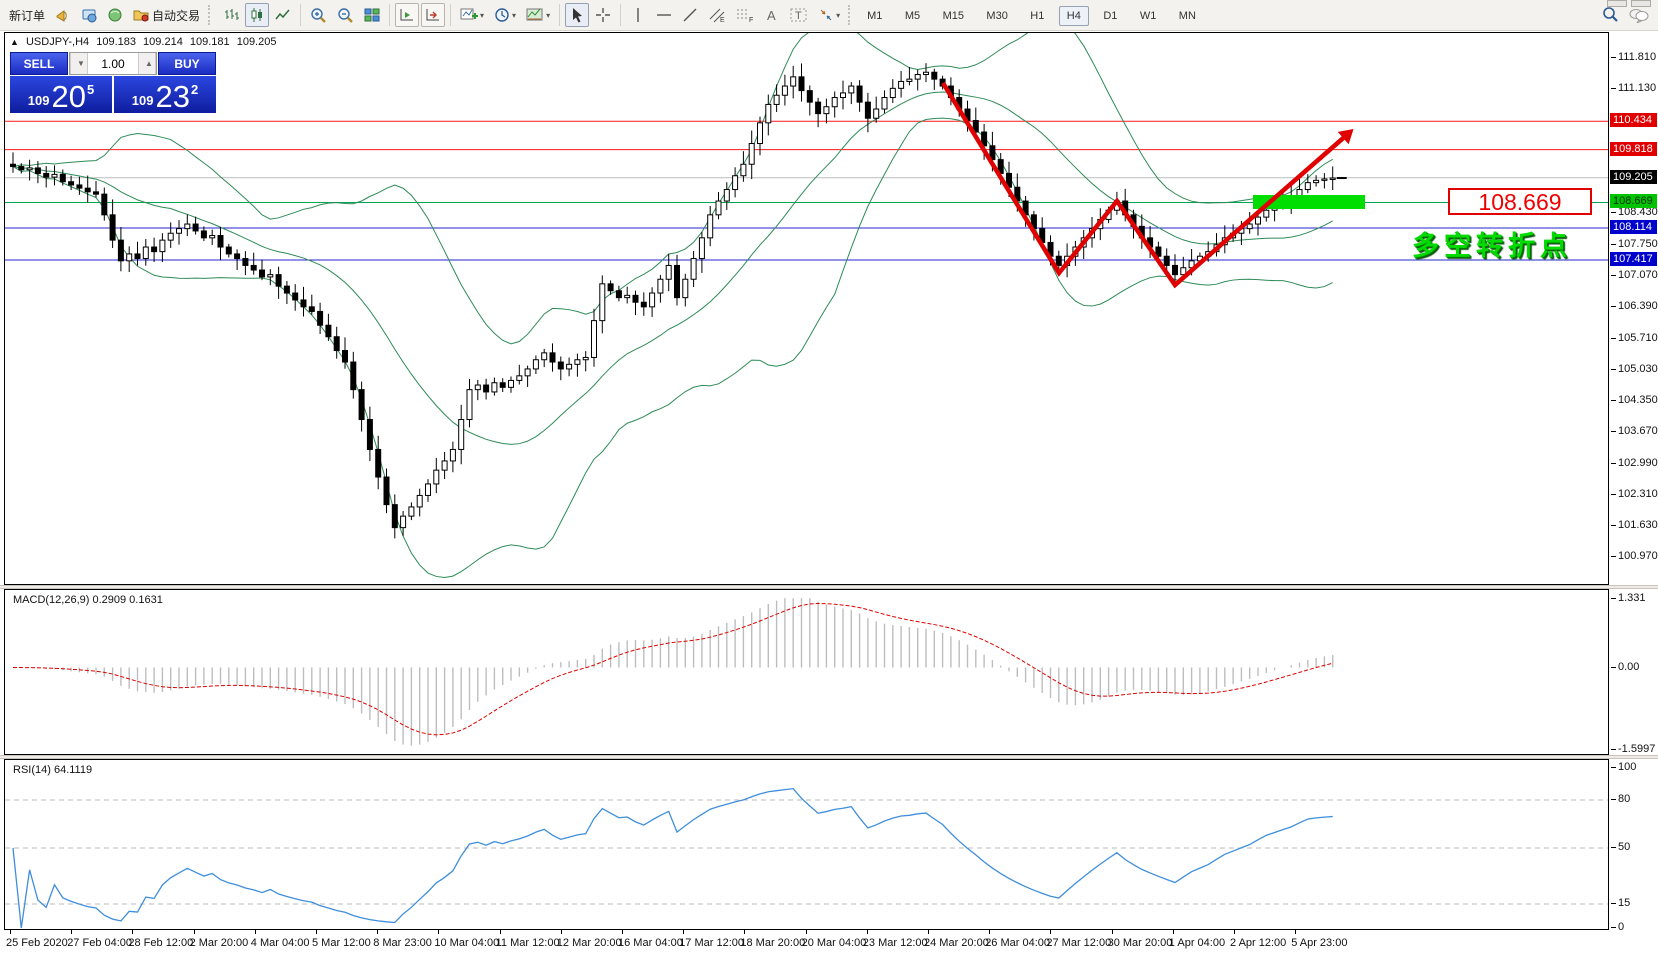 The width and height of the screenshot is (1658, 954). I want to click on time-tick-label: 11 Mar 12:00, so click(527, 943).